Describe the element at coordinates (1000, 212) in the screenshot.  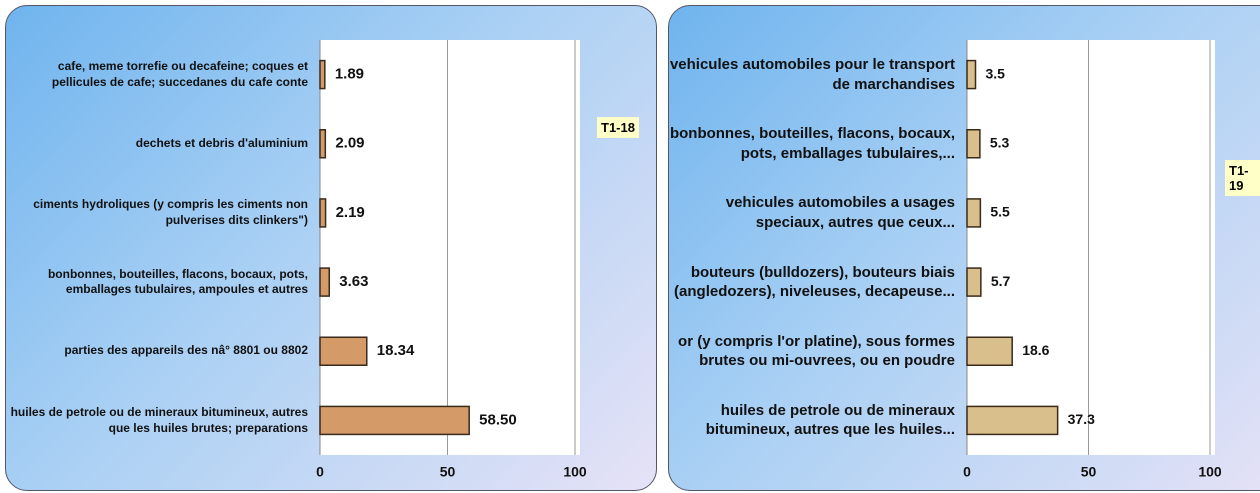
I see `value-label: 5.5` at that location.